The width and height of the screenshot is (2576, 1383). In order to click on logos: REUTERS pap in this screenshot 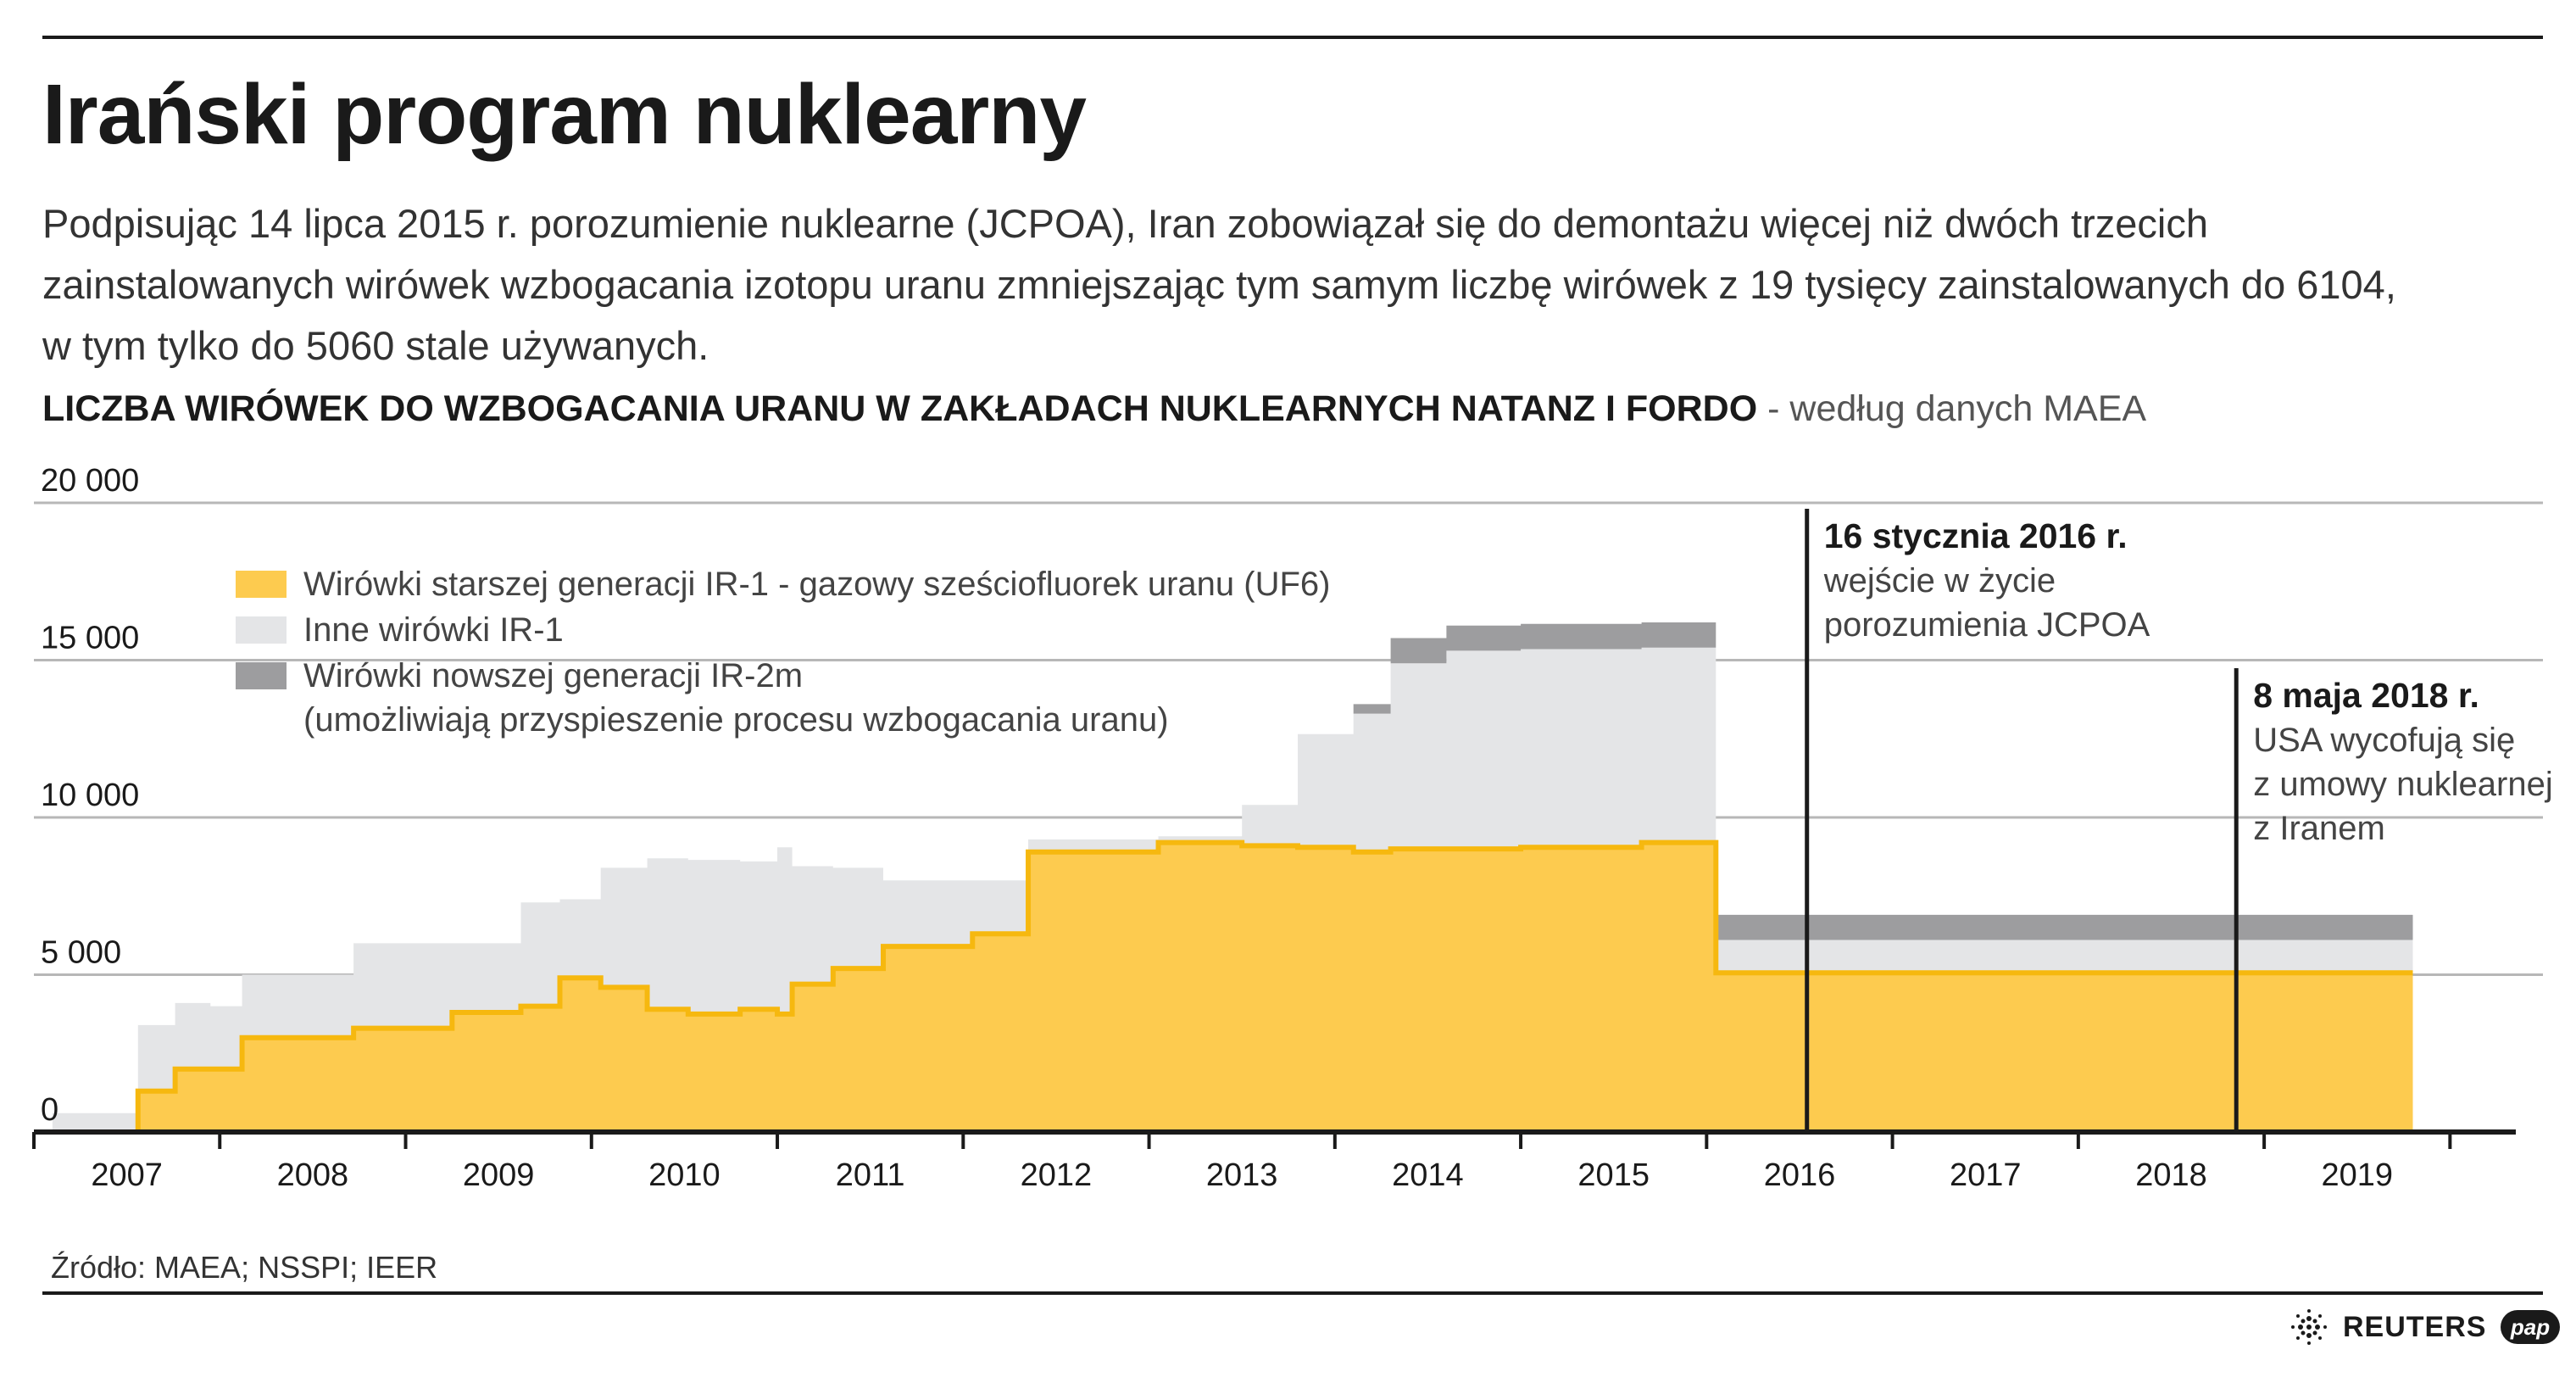, I will do `click(2425, 1327)`.